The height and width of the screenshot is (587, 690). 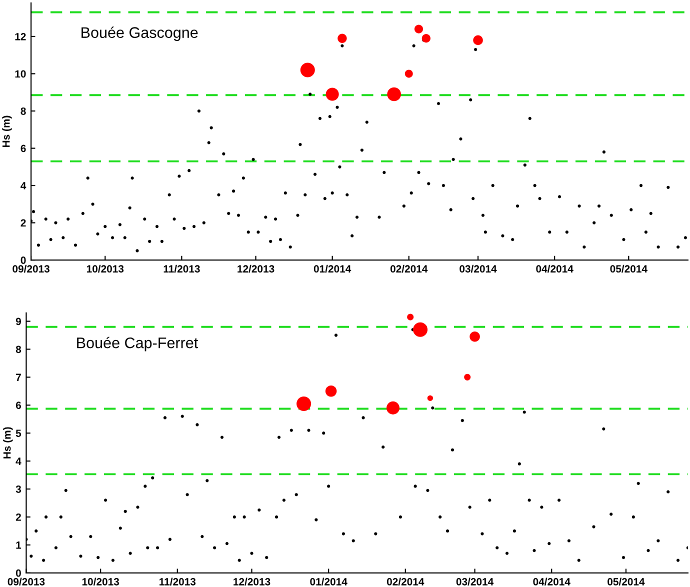 I want to click on y-tick-label: 5, so click(x=19, y=433).